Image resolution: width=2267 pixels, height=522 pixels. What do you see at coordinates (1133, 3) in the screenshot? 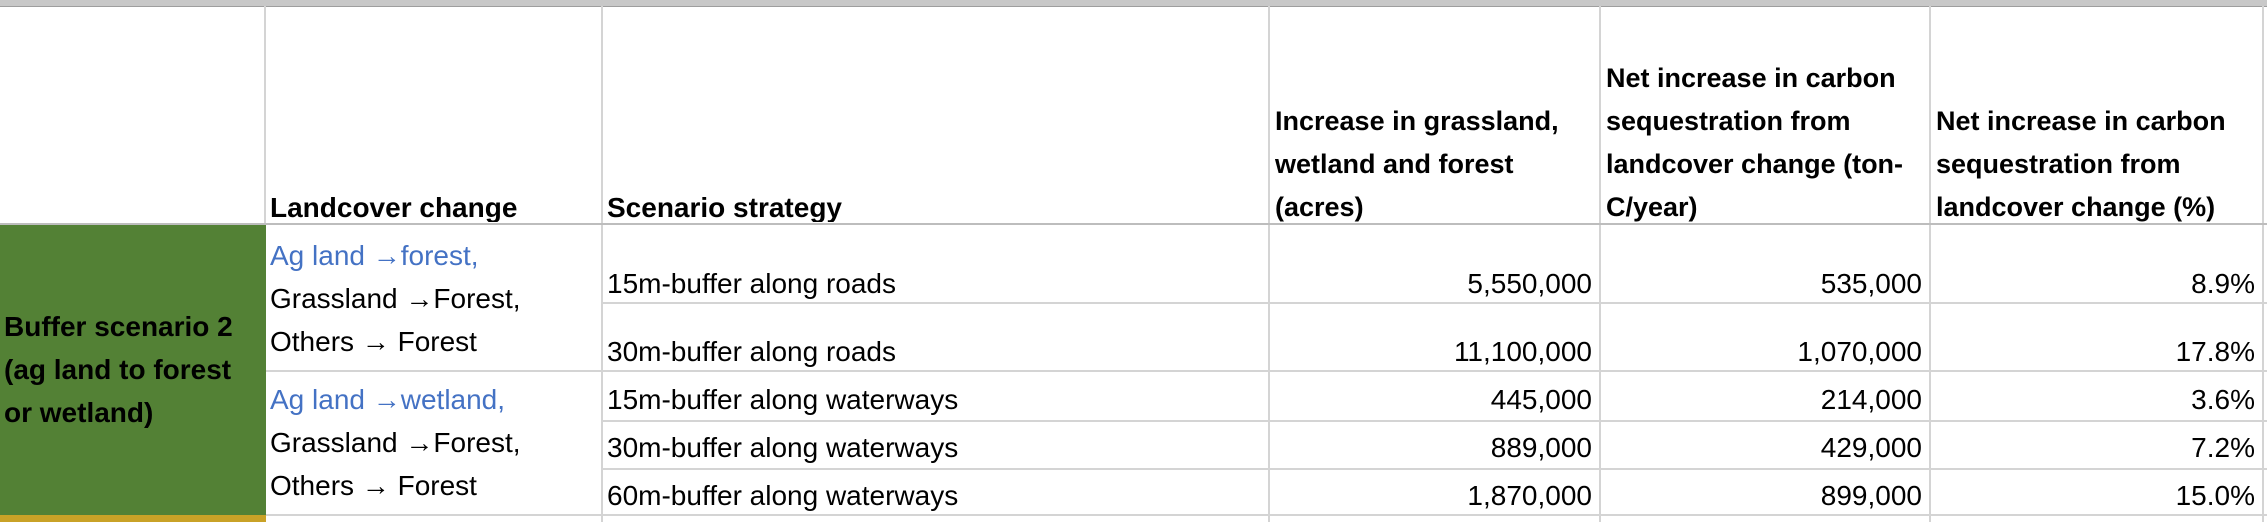
I see `header-row-border` at bounding box center [1133, 3].